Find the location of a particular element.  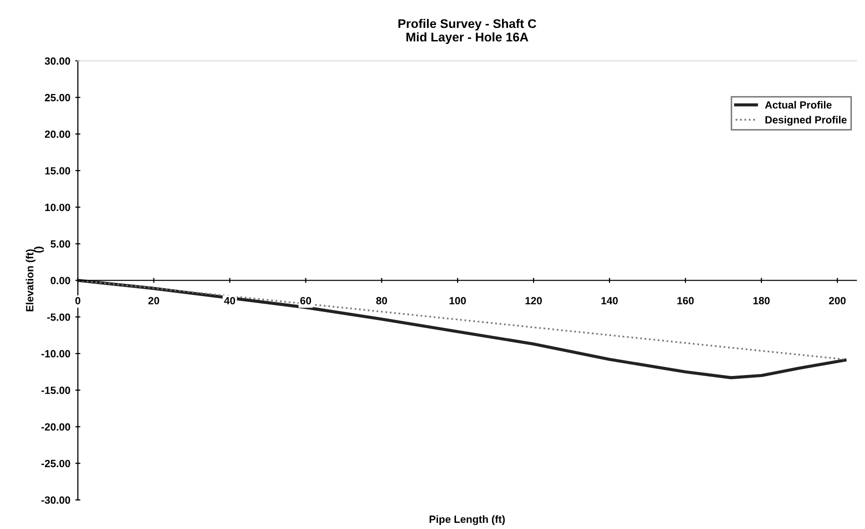

y-tick-label: 5.00 is located at coordinates (60, 244).